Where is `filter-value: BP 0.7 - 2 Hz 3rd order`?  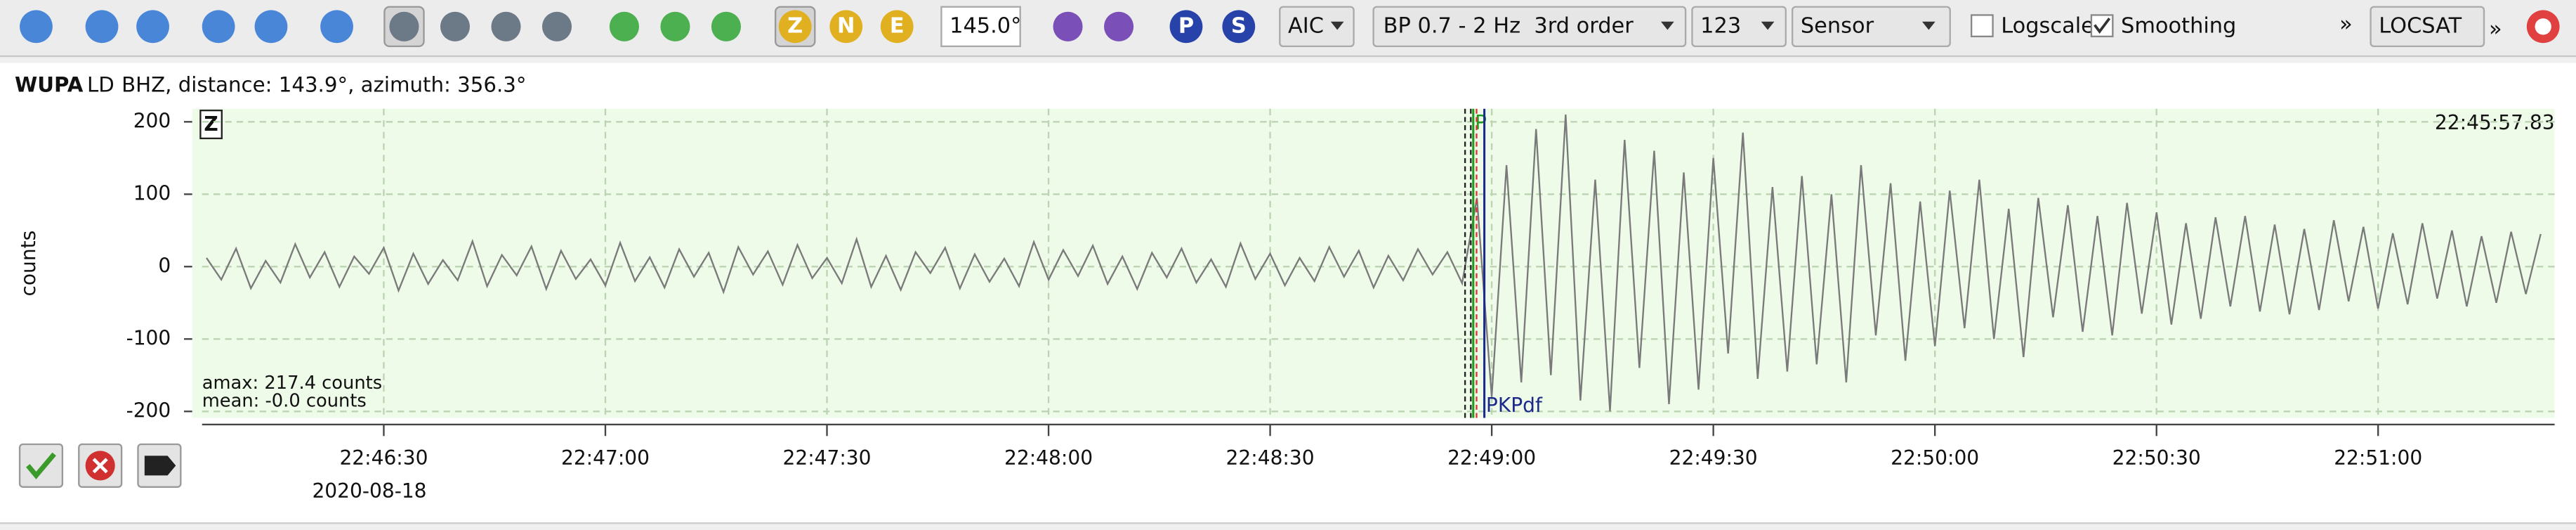
filter-value: BP 0.7 - 2 Hz 3rd order is located at coordinates (1509, 25).